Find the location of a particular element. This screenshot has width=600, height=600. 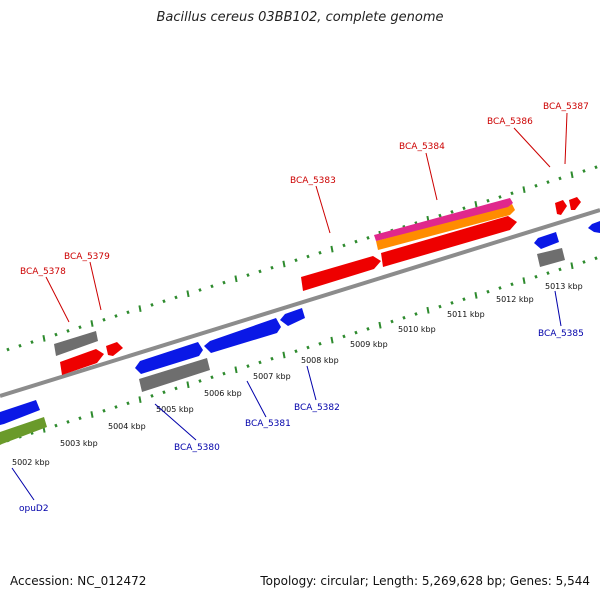

gene-label-bca-5384: BCA_5384 is located at coordinates (422, 147).